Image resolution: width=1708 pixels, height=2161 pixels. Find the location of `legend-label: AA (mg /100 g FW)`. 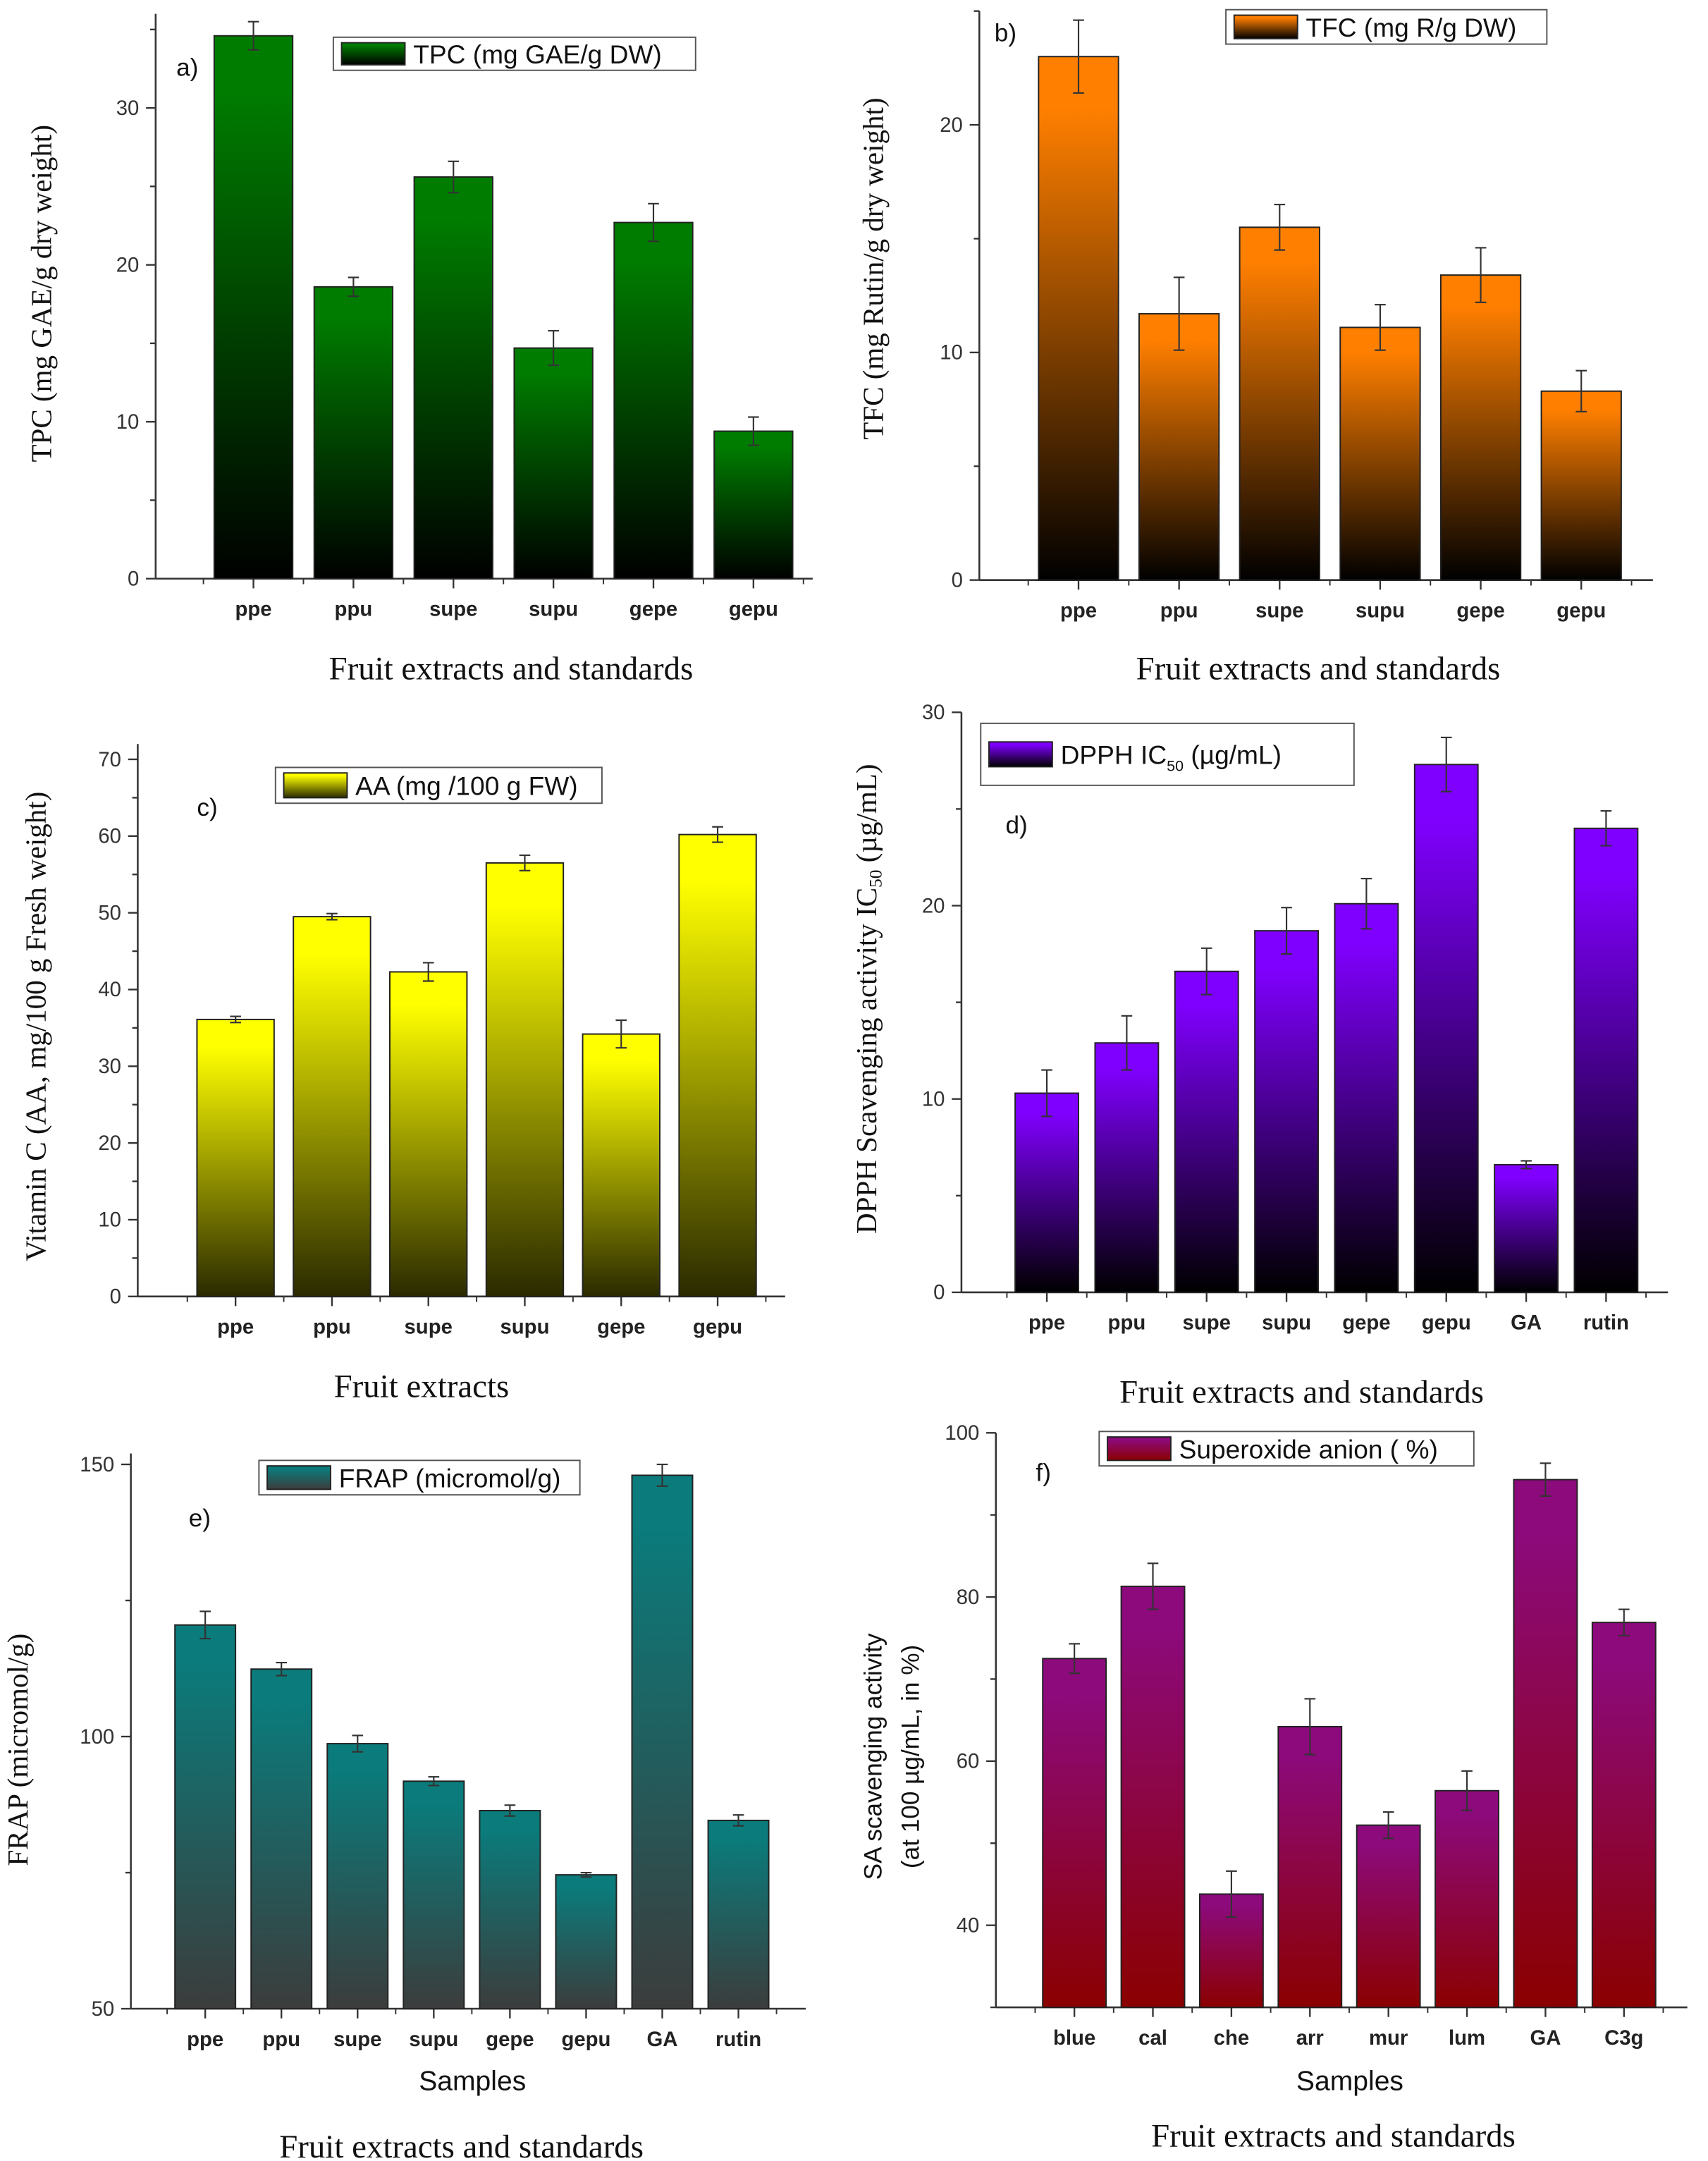

legend-label: AA (mg /100 g FW) is located at coordinates (466, 786).